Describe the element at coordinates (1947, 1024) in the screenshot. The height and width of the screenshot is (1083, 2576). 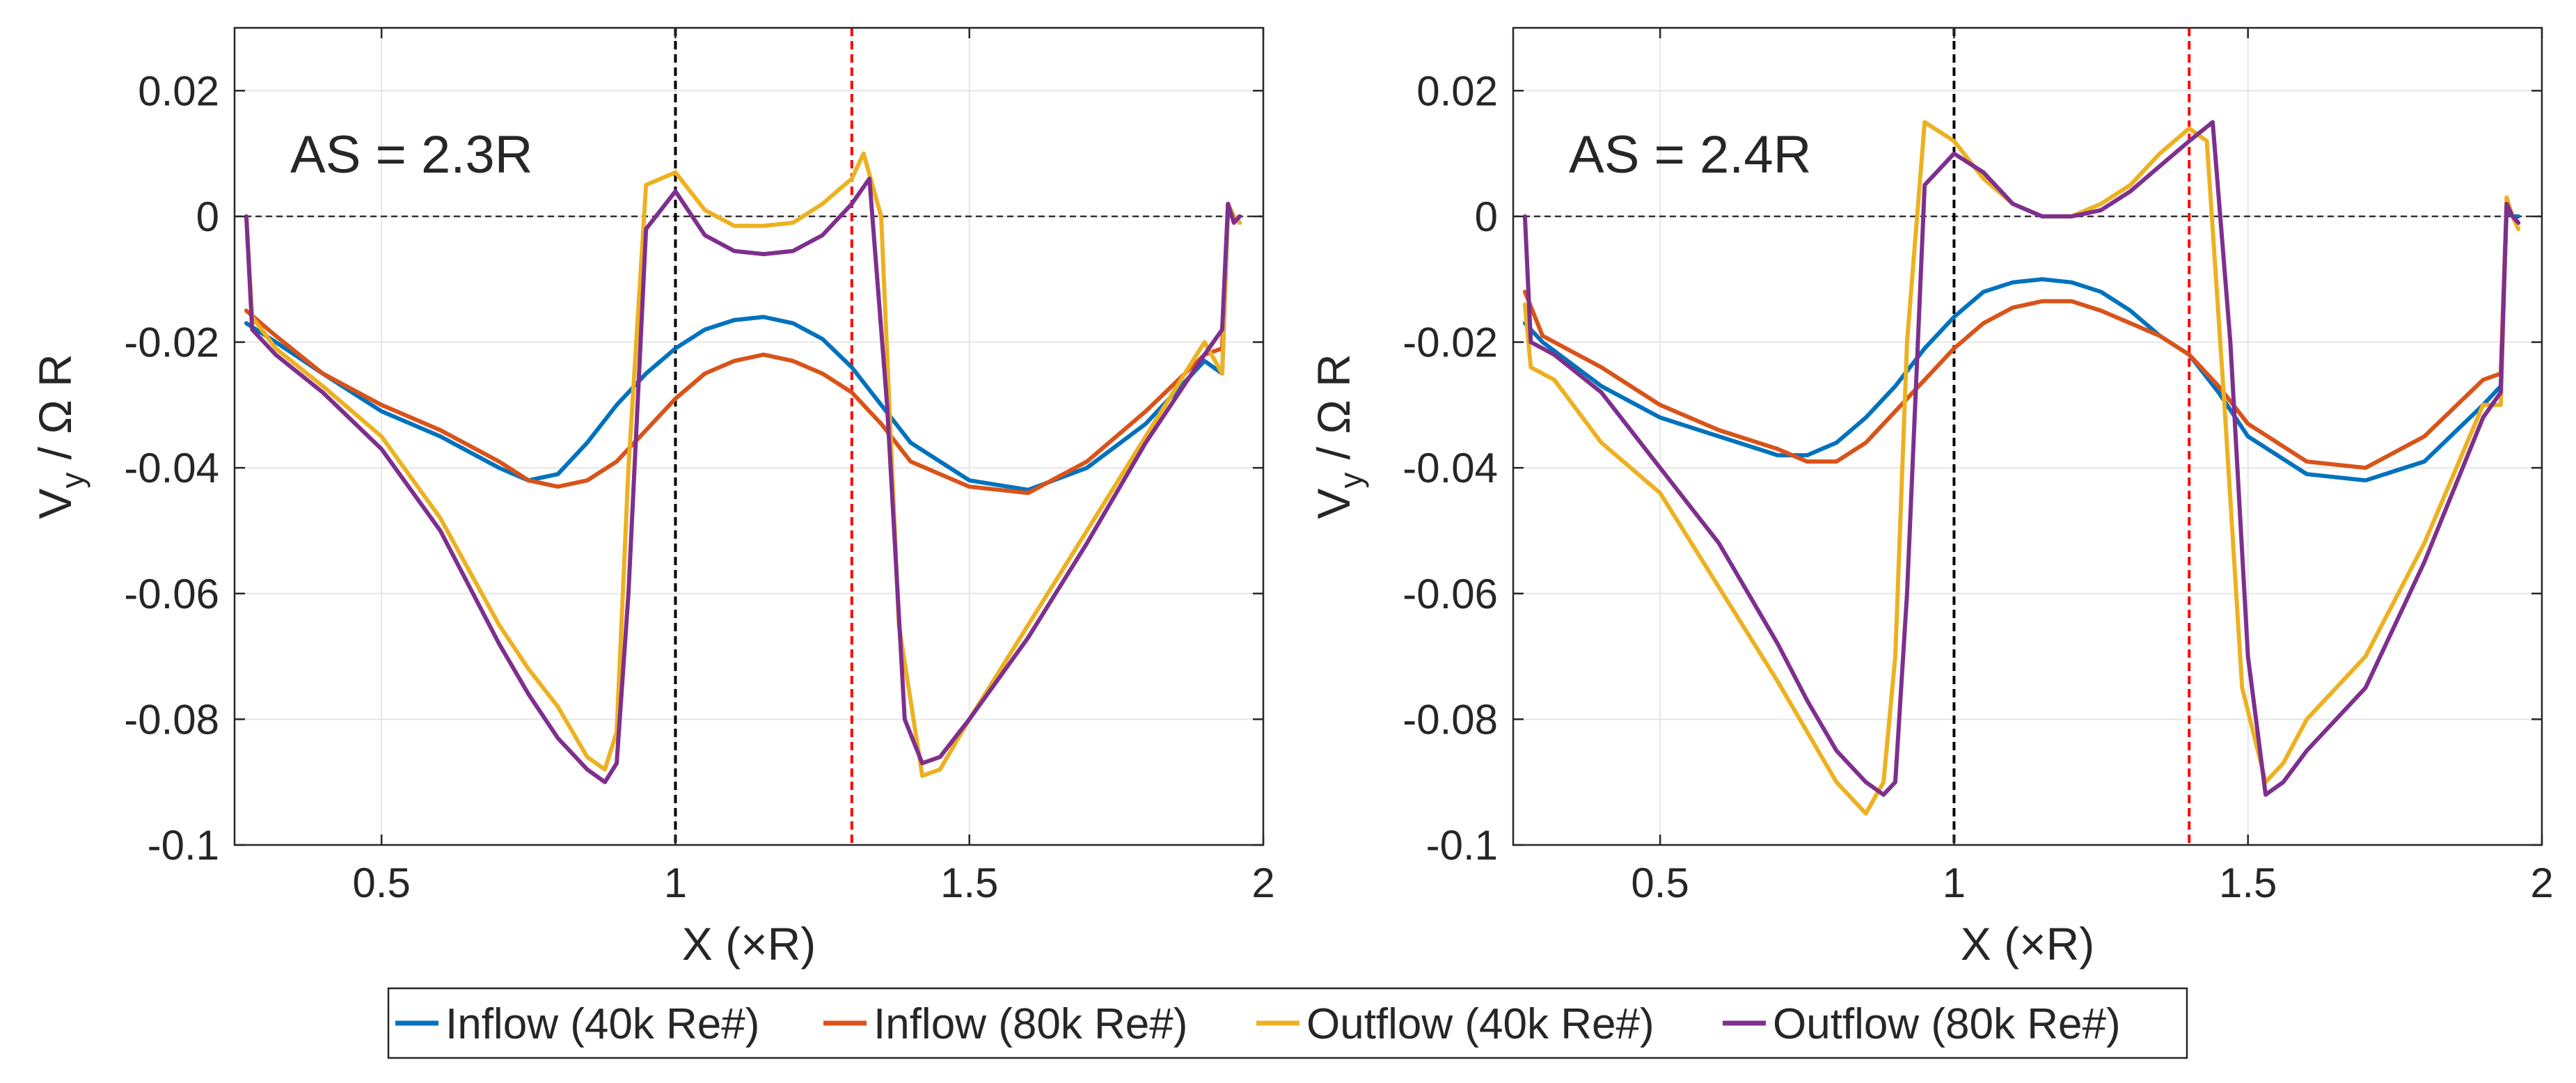
I see `legend-label-outflow-80k-re: Outflow (80k Re#)` at that location.